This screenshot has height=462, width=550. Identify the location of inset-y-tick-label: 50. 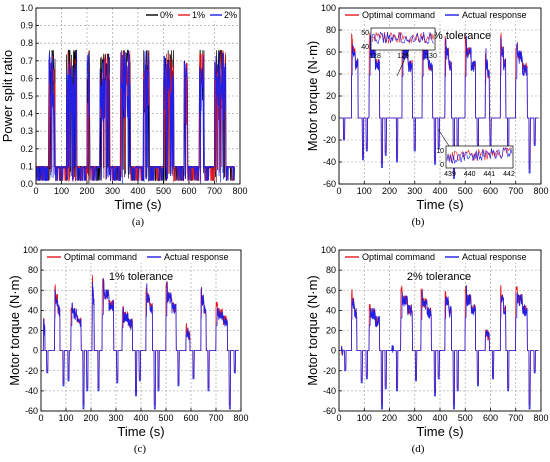
(365, 33).